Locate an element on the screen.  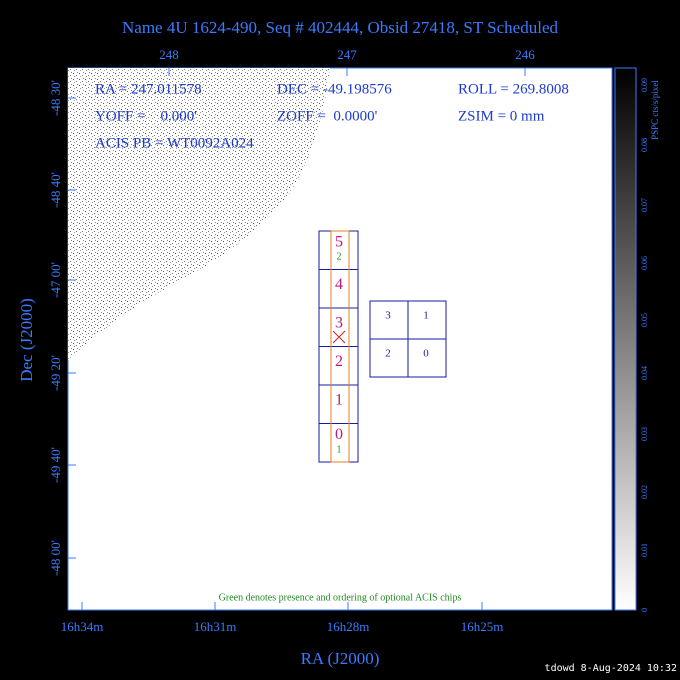
acis-i-chip is located at coordinates (427, 358).